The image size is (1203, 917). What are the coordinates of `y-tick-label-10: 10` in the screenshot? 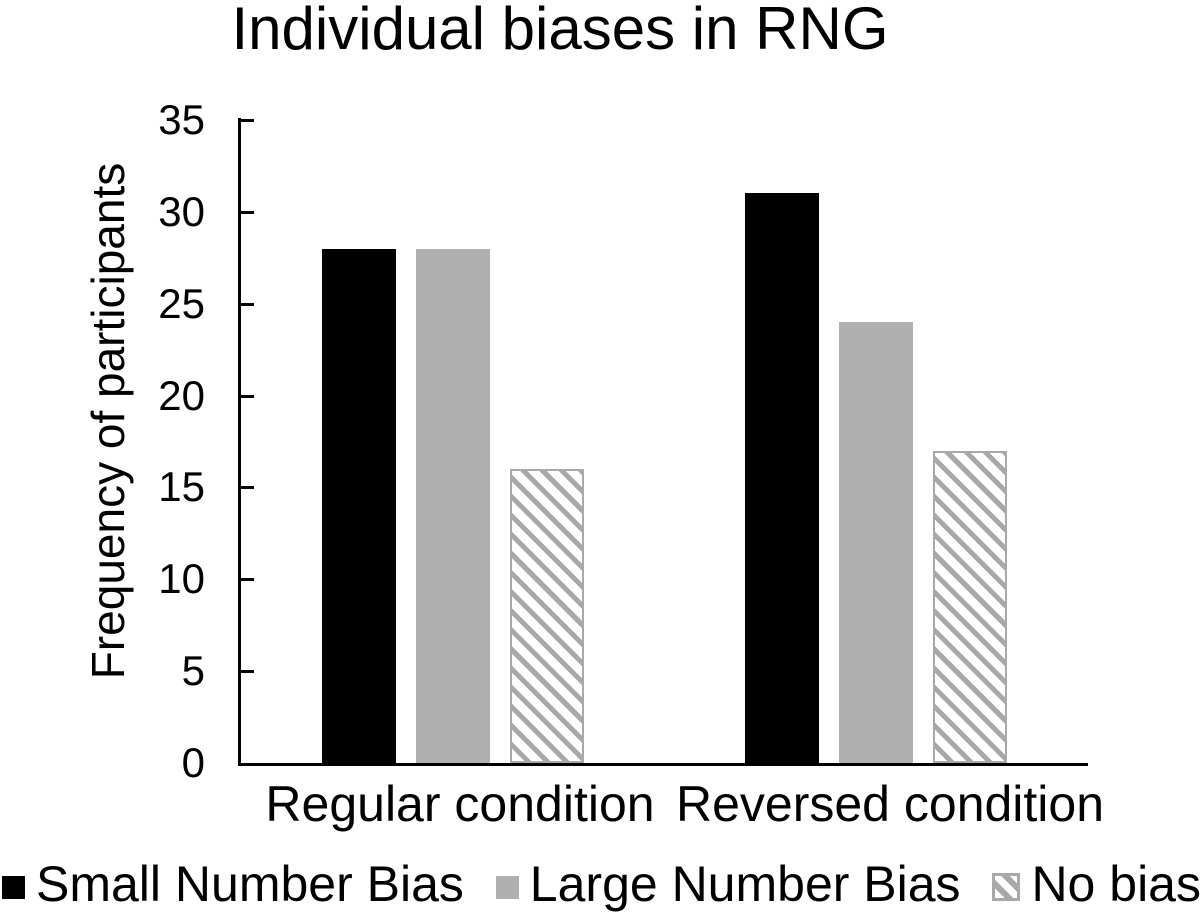 It's located at (181, 579).